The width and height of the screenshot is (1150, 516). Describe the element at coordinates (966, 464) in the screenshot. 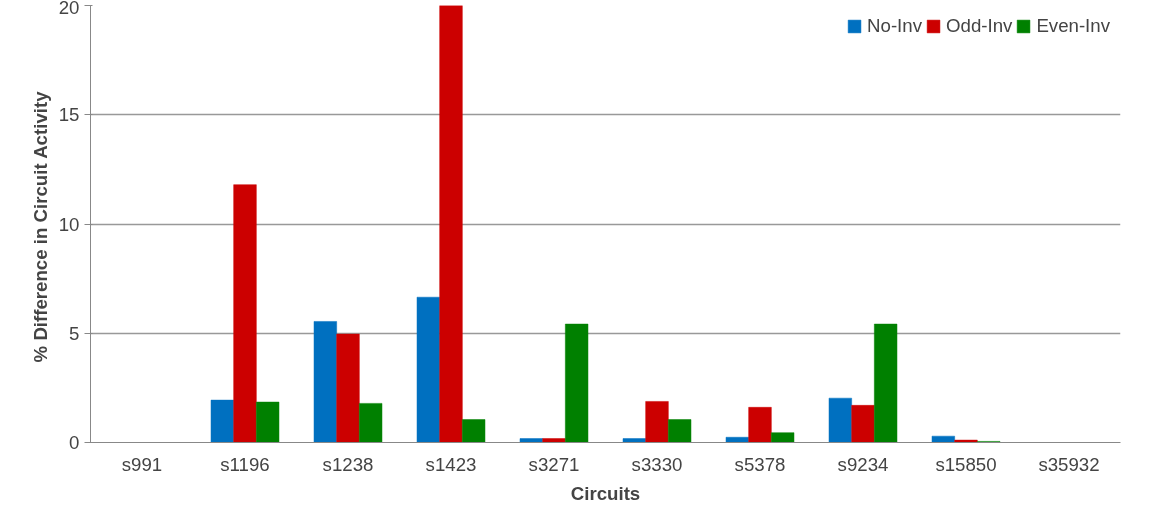

I see `x-tick-label: s15850` at that location.